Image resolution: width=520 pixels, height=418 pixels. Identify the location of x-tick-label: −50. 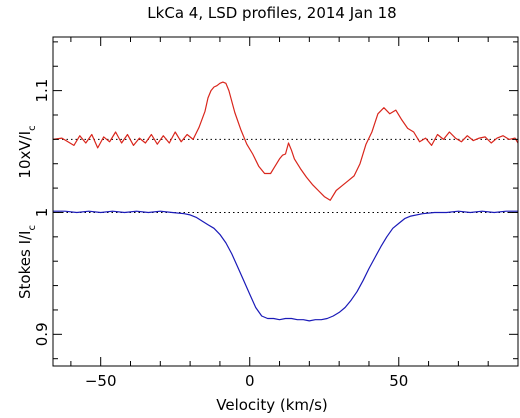
(101, 381).